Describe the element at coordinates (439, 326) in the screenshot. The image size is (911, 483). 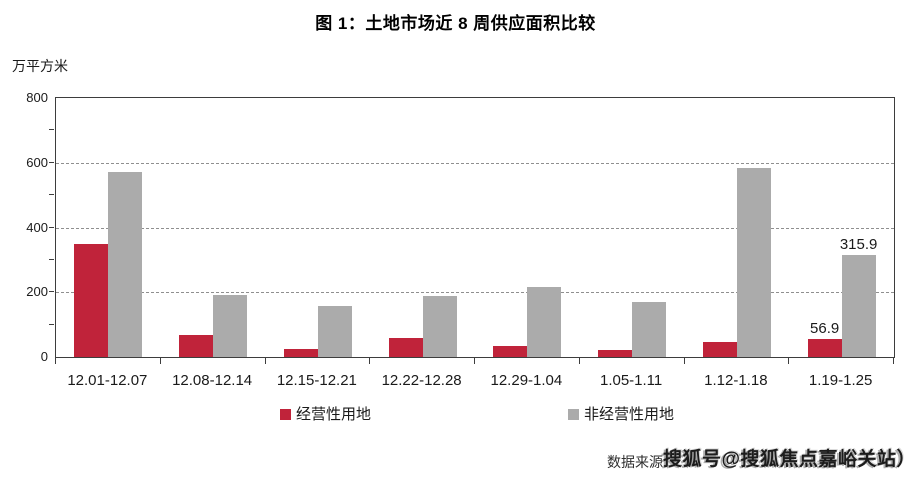
I see `non-operating-land-bar-12.22-12.28` at that location.